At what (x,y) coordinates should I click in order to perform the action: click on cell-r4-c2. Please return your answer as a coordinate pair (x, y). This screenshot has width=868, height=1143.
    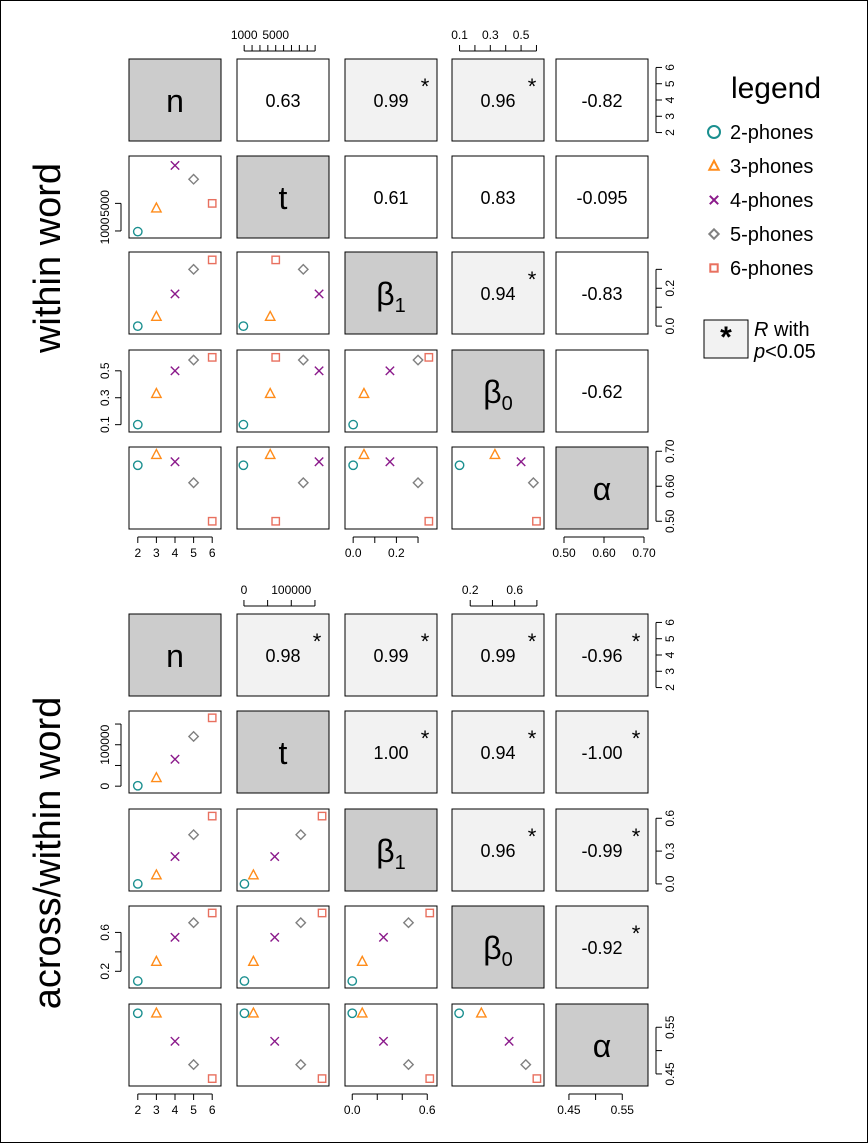
    Looking at the image, I should click on (391, 1045).